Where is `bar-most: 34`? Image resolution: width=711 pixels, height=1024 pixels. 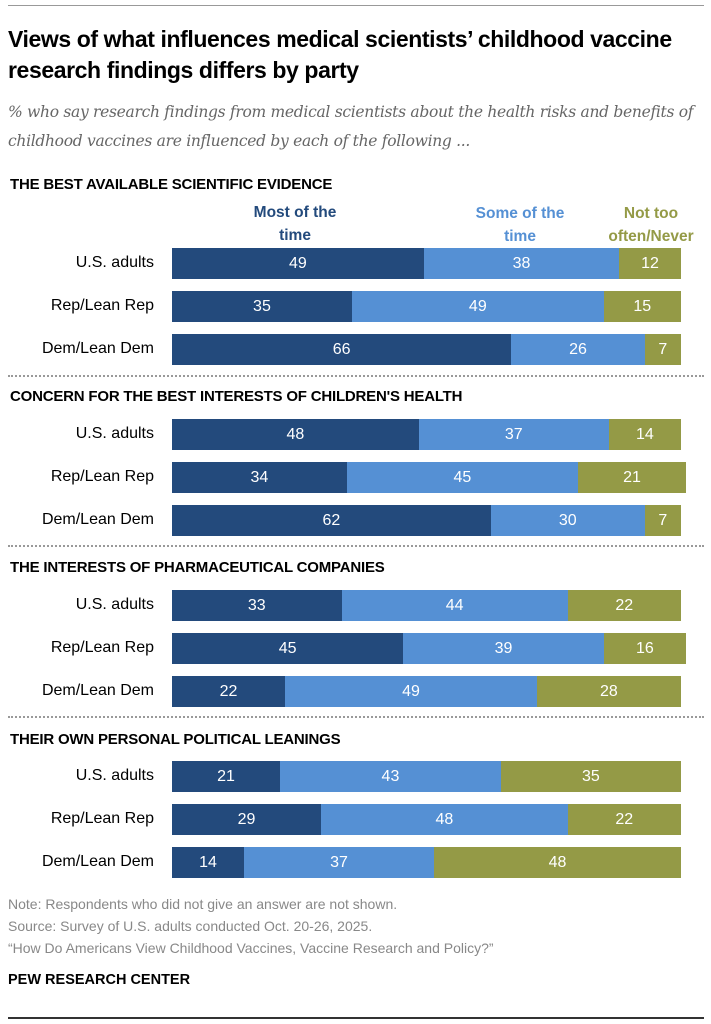 bar-most: 34 is located at coordinates (259, 477).